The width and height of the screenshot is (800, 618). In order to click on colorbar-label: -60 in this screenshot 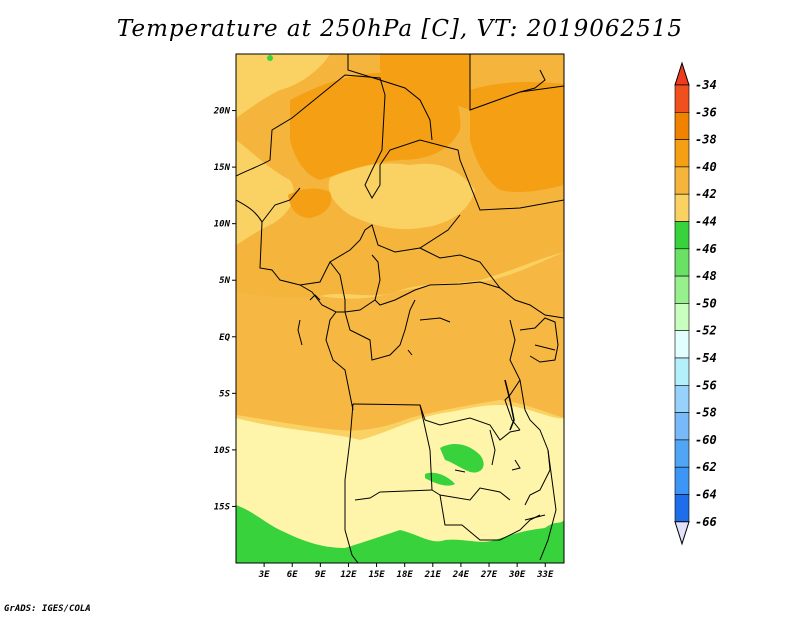, I will do `click(706, 440)`.